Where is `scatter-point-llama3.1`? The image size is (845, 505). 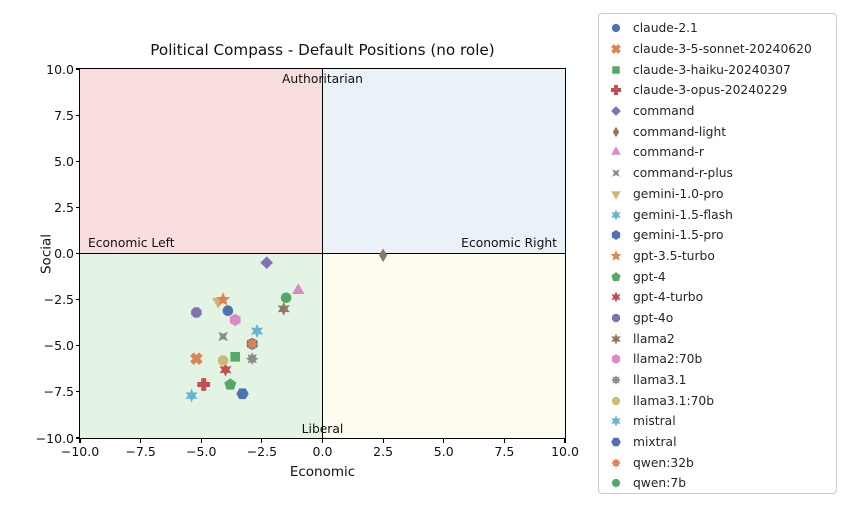 scatter-point-llama3.1 is located at coordinates (252, 359).